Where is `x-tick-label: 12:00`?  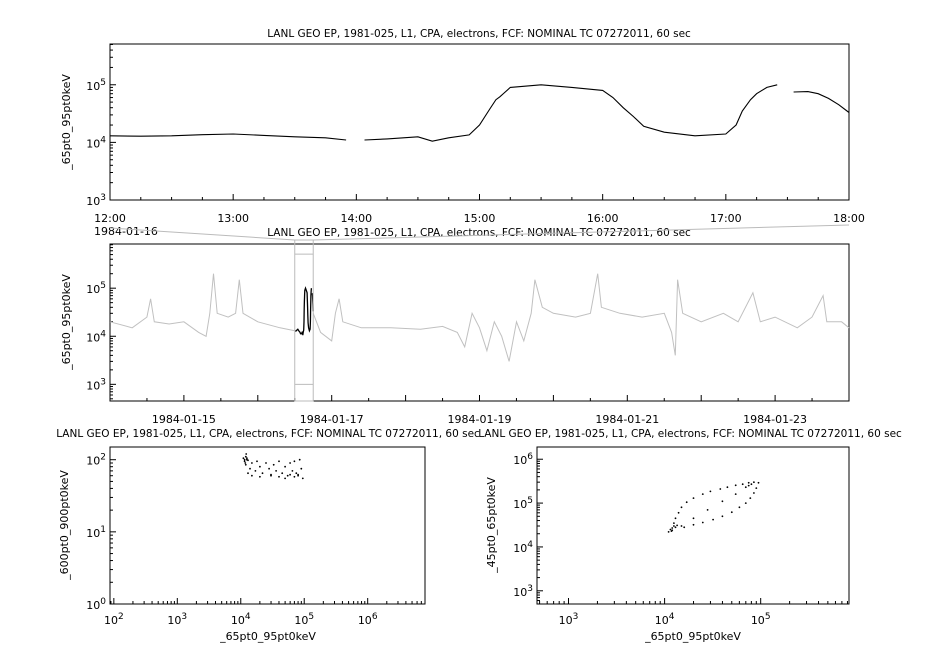
x-tick-label: 12:00 is located at coordinates (110, 218).